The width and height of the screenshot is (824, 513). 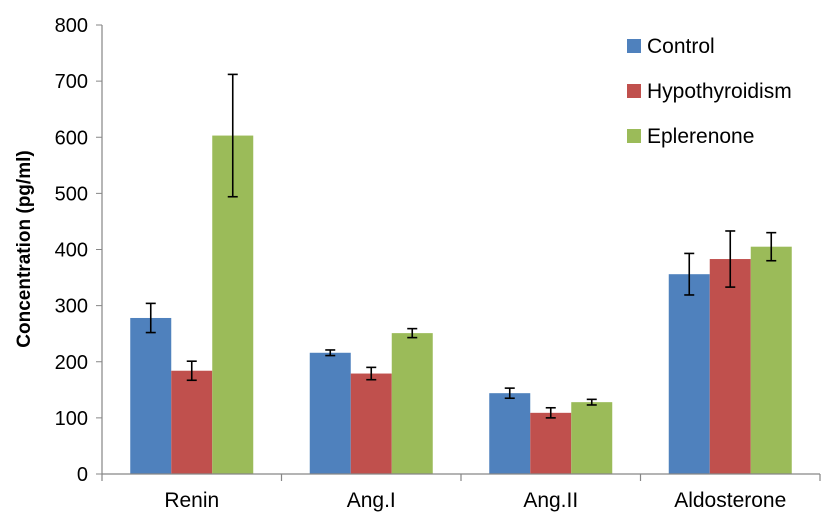 What do you see at coordinates (730, 500) in the screenshot?
I see `x-category-label: Aldosterone` at bounding box center [730, 500].